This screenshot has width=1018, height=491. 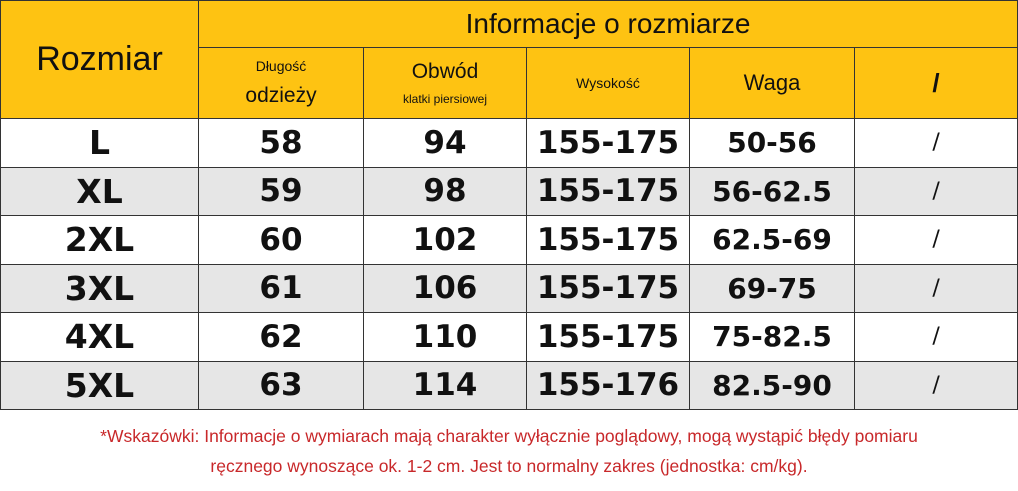 I want to click on length-cell: 58, so click(x=281, y=143).